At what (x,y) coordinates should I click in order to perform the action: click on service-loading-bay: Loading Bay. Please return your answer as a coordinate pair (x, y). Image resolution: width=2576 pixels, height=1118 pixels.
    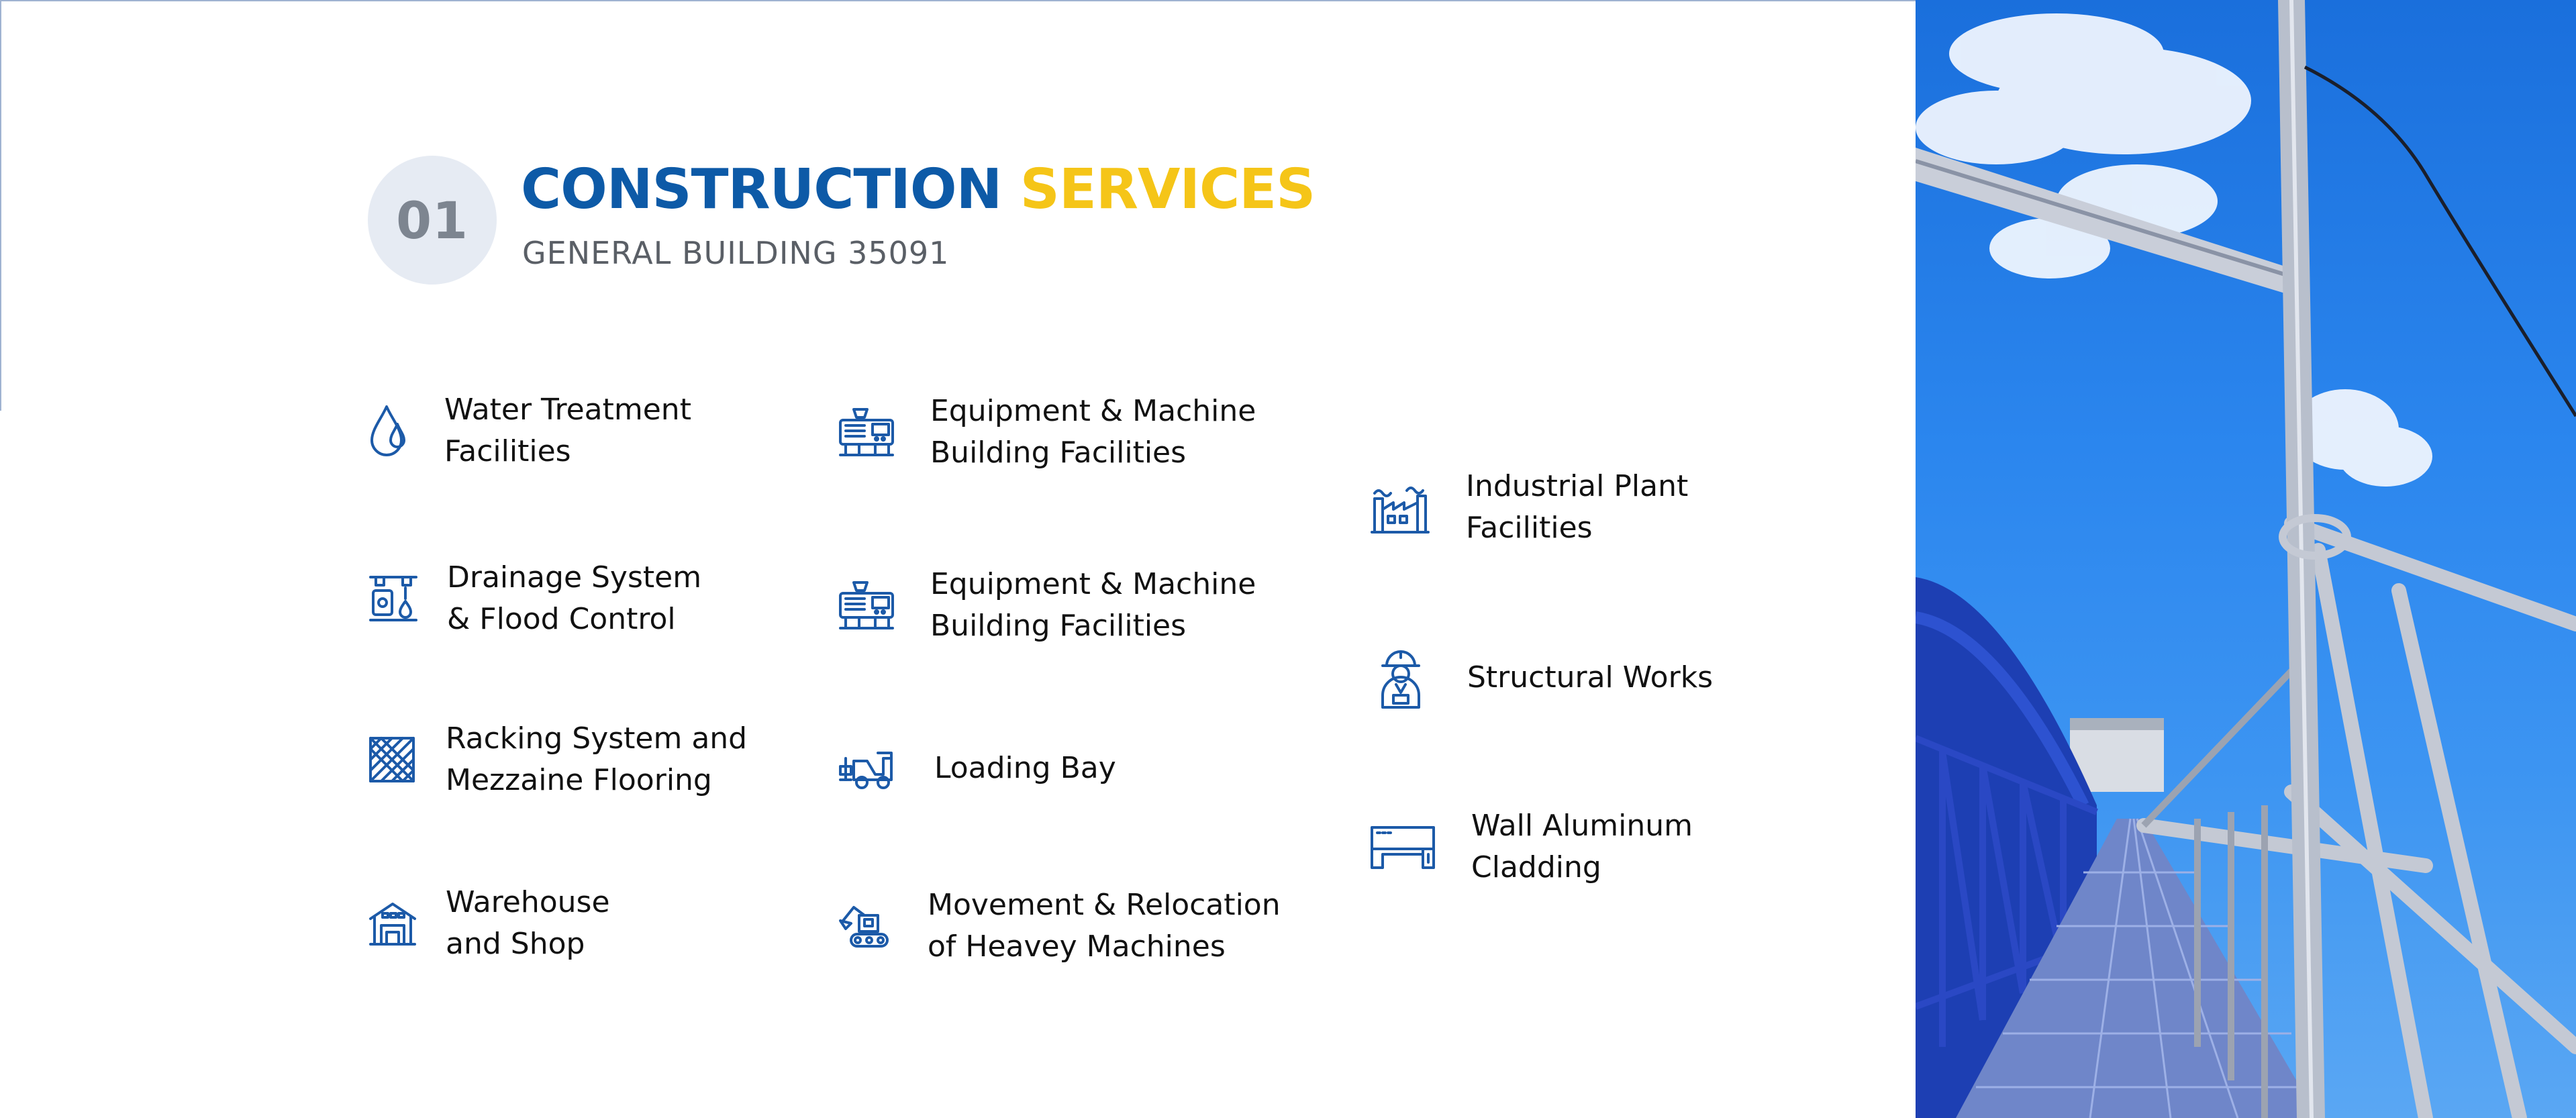
    Looking at the image, I should click on (977, 769).